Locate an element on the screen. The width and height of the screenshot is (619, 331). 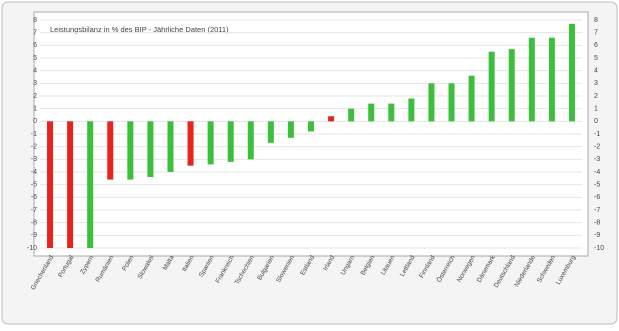
y-tick-label: 6 is located at coordinates (35, 45).